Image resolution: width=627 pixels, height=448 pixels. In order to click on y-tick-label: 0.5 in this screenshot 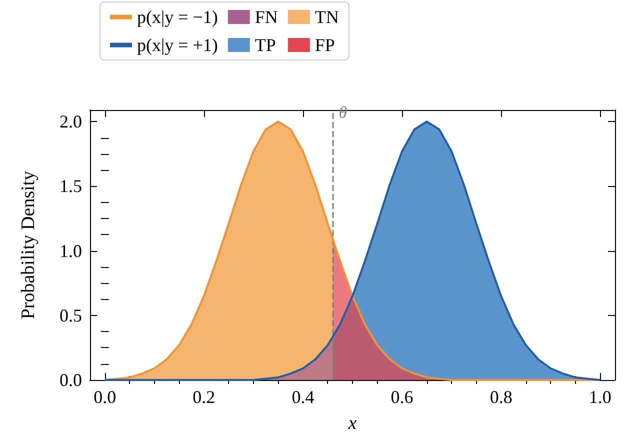, I will do `click(71, 315)`.